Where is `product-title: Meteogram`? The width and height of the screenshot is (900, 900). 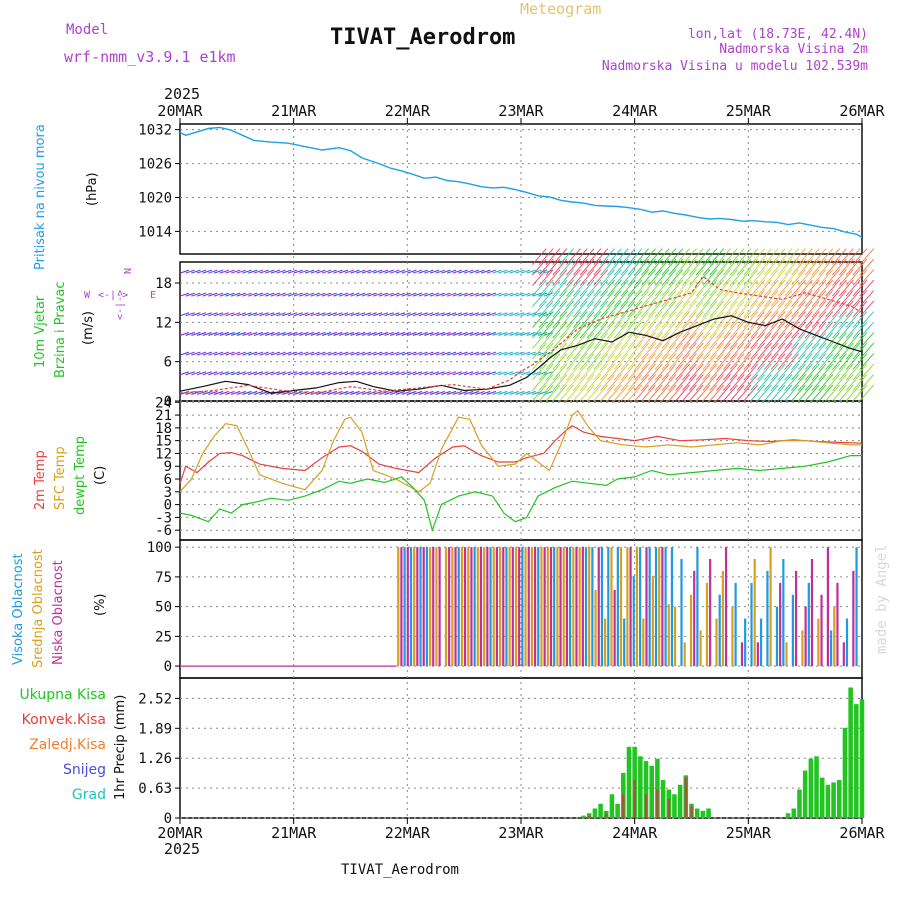
product-title: Meteogram is located at coordinates (560, 9).